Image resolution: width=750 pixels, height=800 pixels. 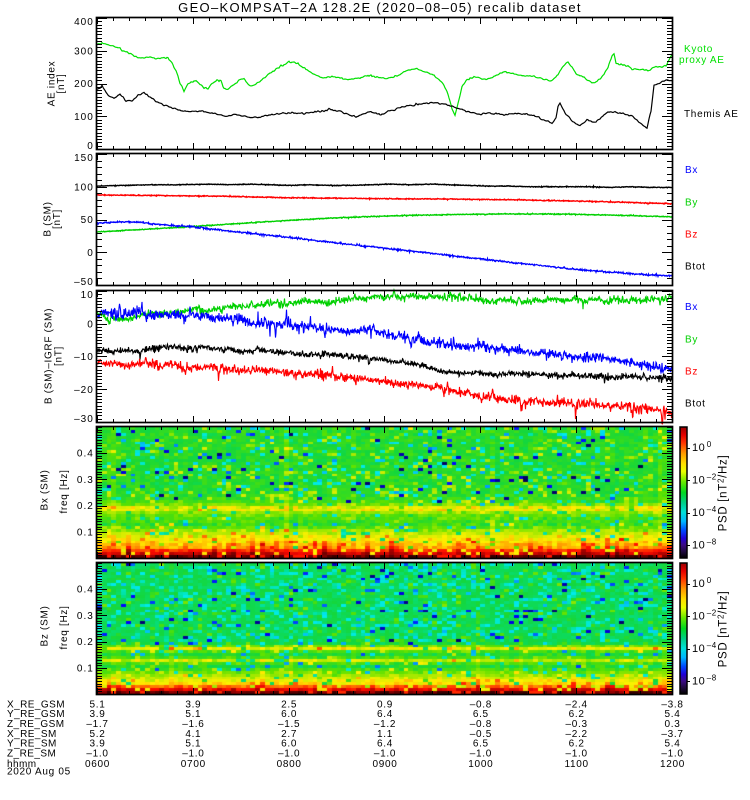 I want to click on svg-text: B (SM), so click(x=48, y=218).